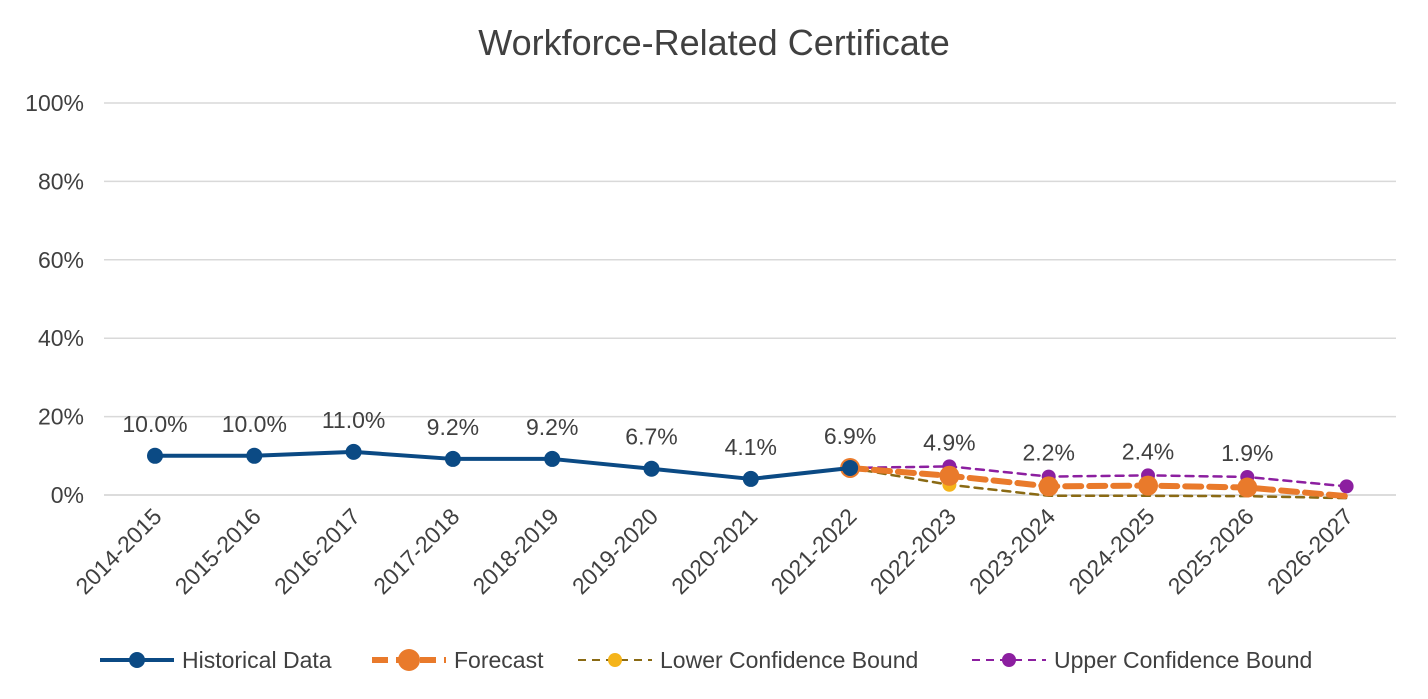 The image size is (1428, 699). Describe the element at coordinates (67, 495) in the screenshot. I see `y-tick-label: 0%` at that location.